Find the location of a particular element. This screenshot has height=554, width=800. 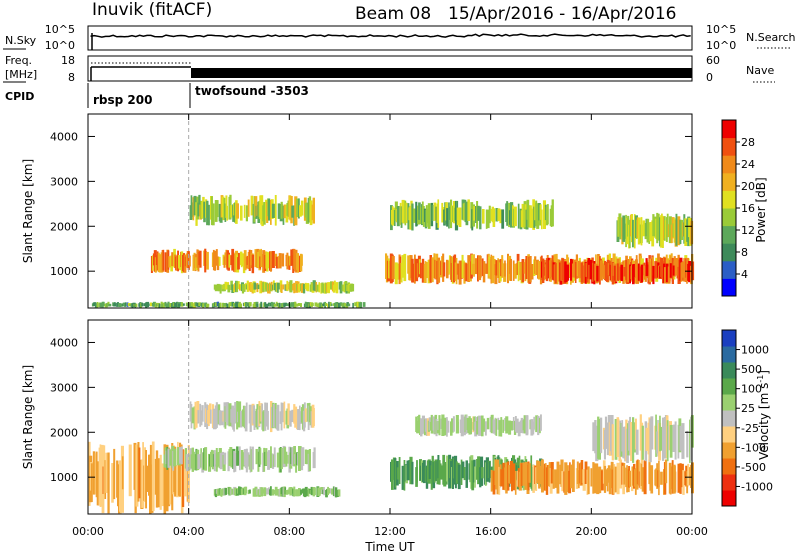

nave-tick-low: 0 is located at coordinates (709, 77).